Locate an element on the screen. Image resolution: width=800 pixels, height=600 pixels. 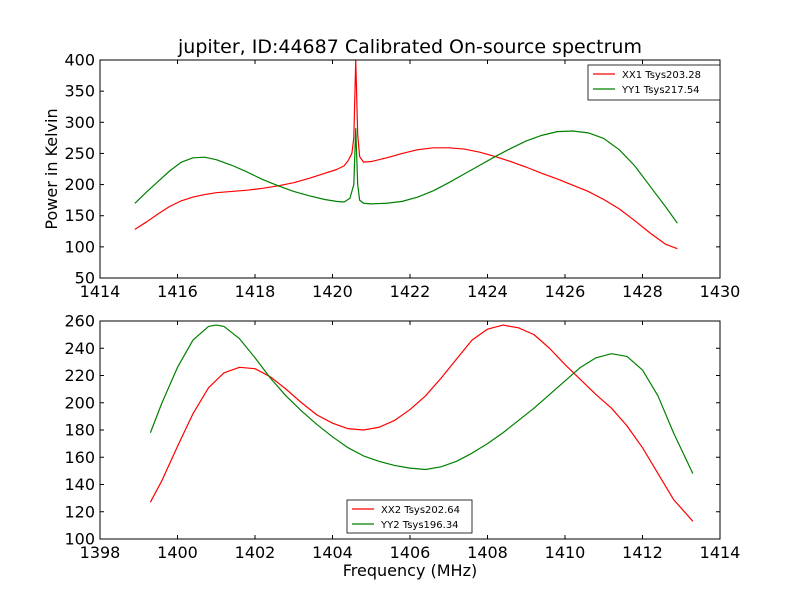
x-tick-label: 1410 is located at coordinates (565, 552).